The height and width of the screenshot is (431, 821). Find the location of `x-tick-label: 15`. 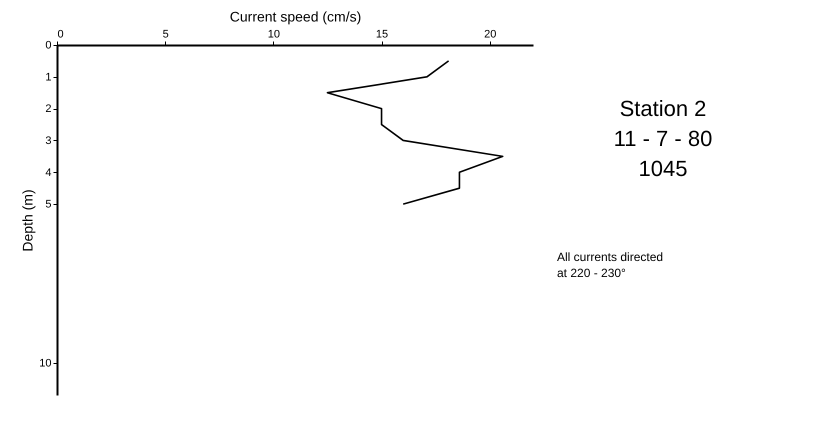

x-tick-label: 15 is located at coordinates (382, 34).